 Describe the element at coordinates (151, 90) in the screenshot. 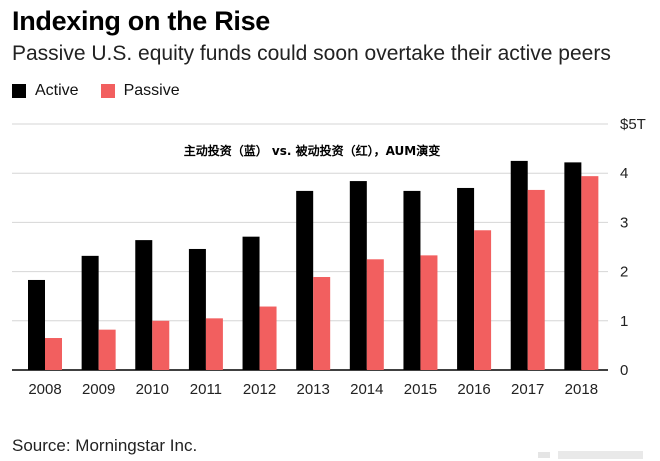

I see `legend-label-passive: Passive` at that location.